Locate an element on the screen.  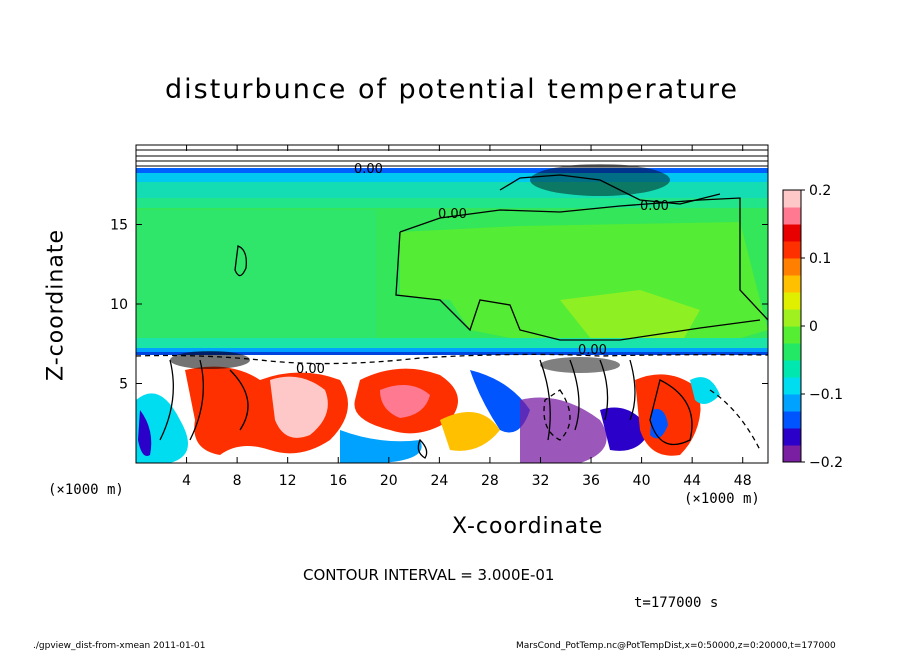
x-tick-label: 28 is located at coordinates (490, 481).